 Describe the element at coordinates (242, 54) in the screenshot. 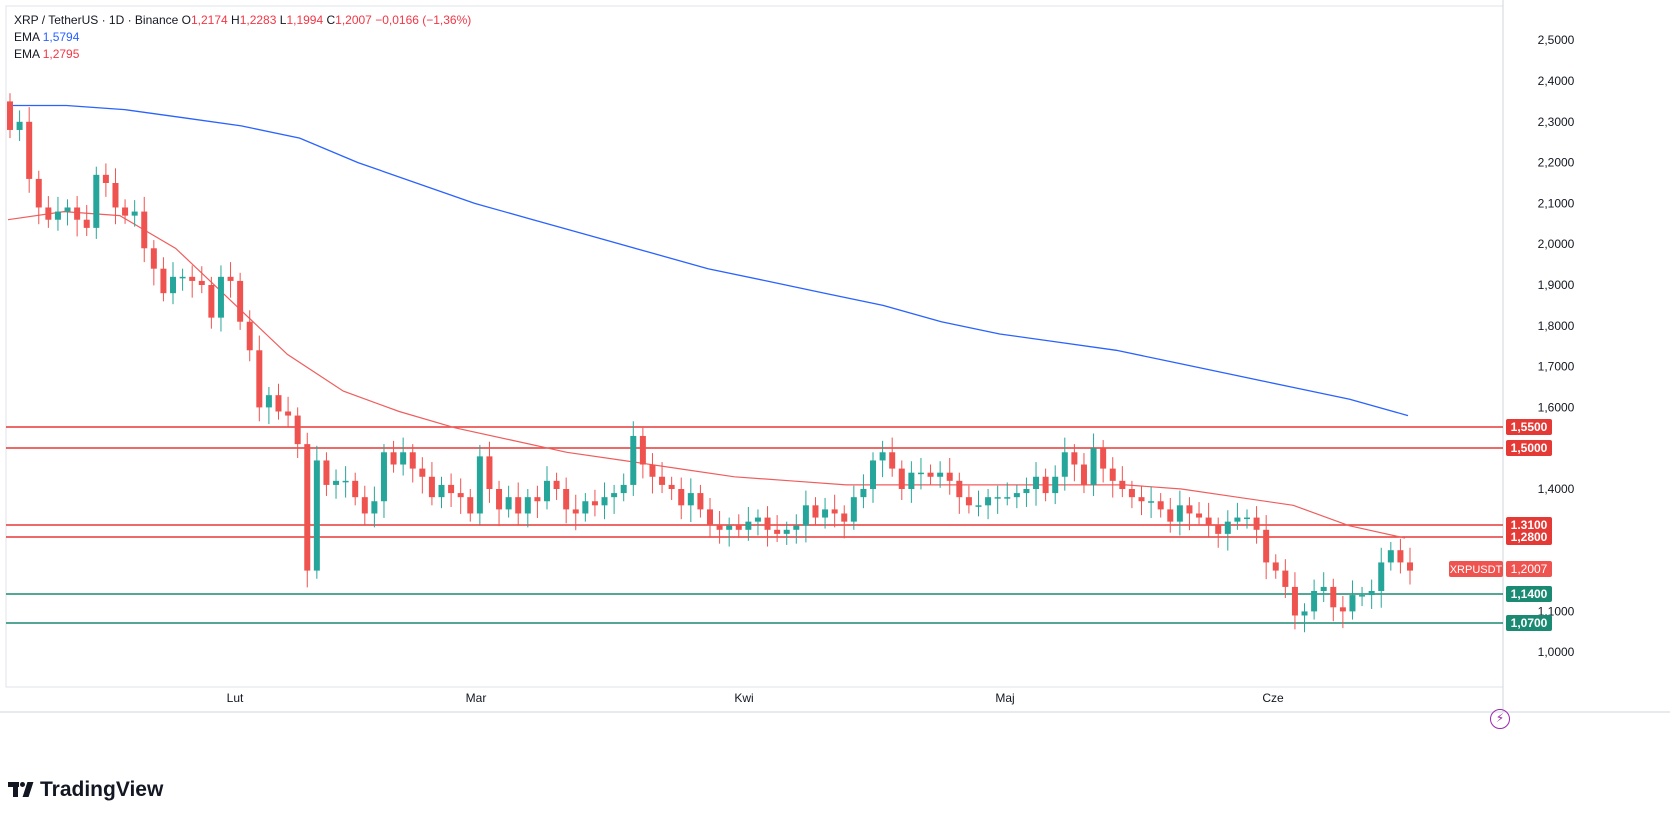

I see `legend-ema-short-row: EMA 1,2795` at that location.